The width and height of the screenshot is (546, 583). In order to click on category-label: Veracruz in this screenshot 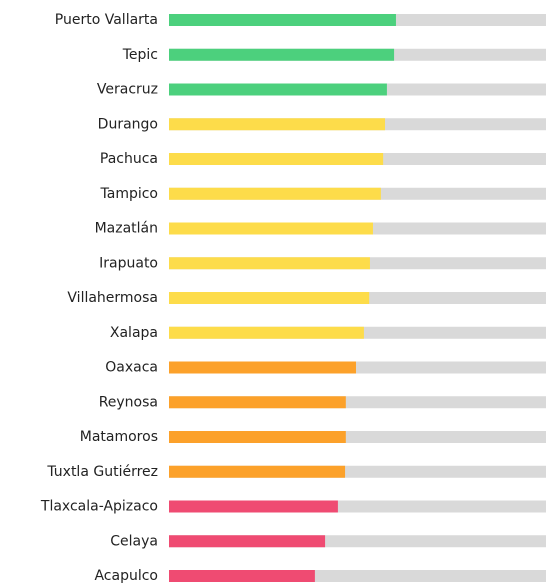, I will do `click(127, 90)`.